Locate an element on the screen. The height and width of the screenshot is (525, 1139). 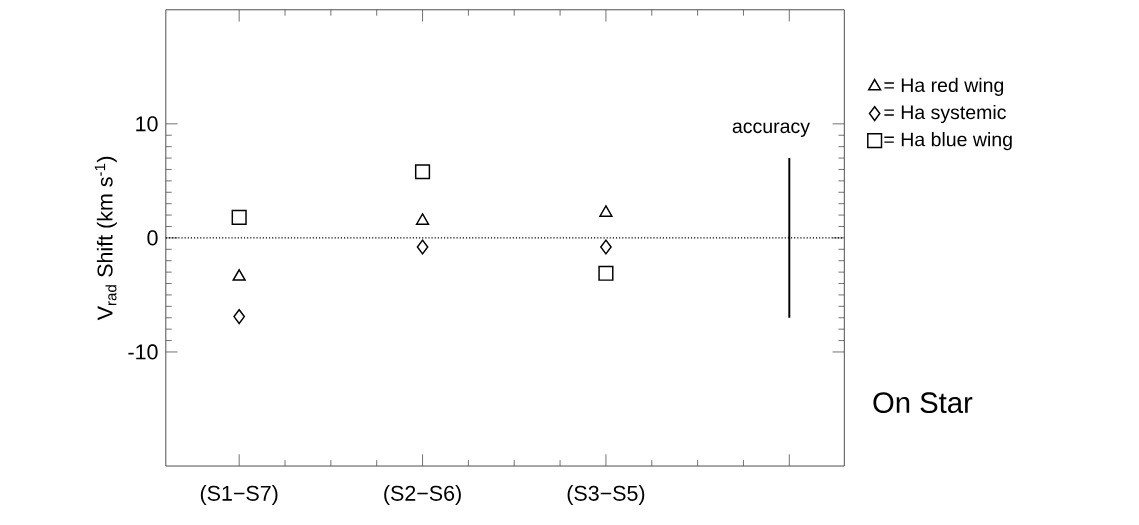
x-tick-label: (S3−S5) is located at coordinates (606, 495).